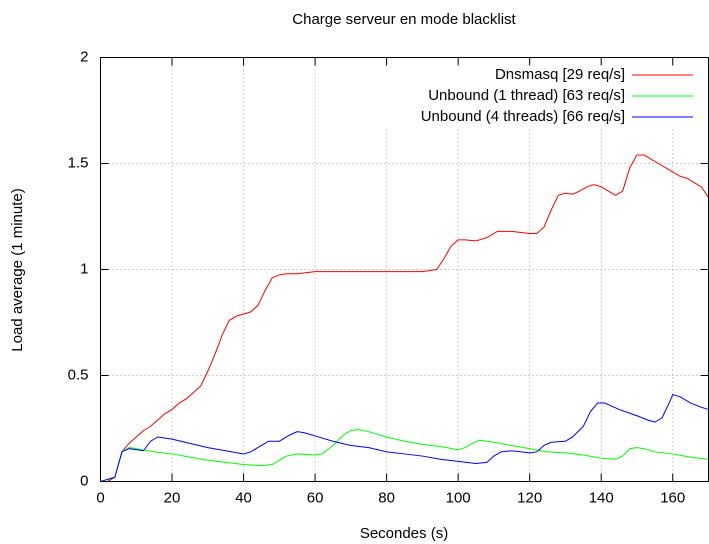 This screenshot has height=544, width=709. Describe the element at coordinates (78, 162) in the screenshot. I see `y-tick-label: 1.5` at that location.